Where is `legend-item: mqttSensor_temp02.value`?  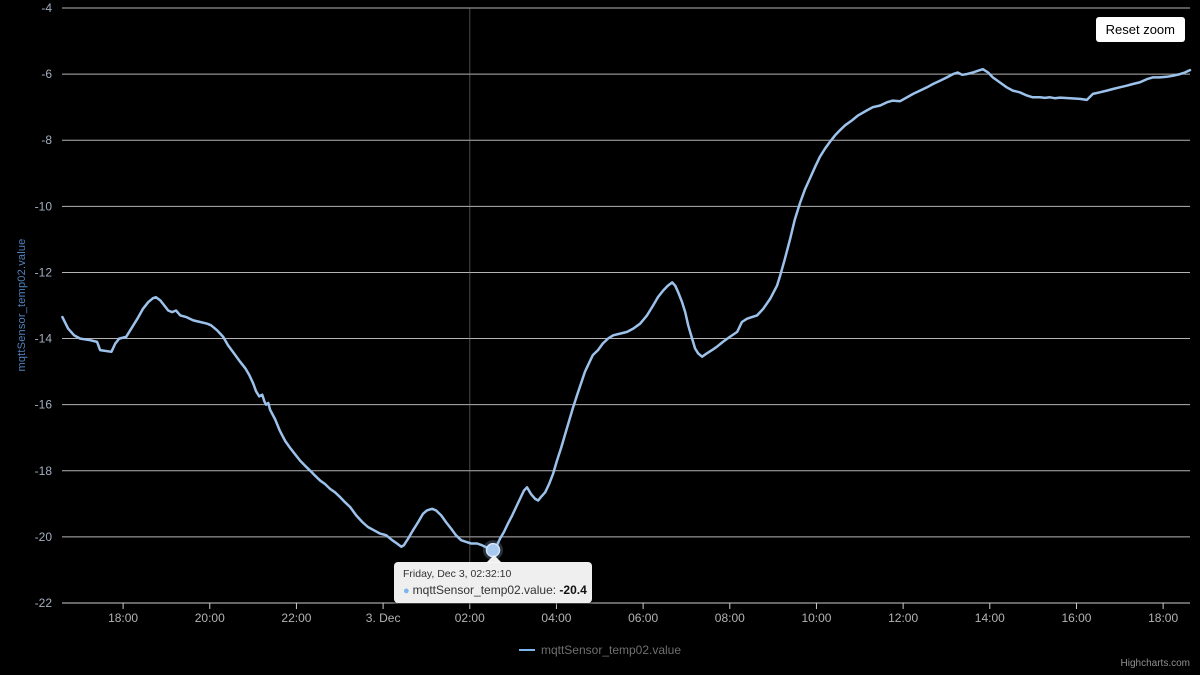 legend-item: mqttSensor_temp02.value is located at coordinates (600, 650).